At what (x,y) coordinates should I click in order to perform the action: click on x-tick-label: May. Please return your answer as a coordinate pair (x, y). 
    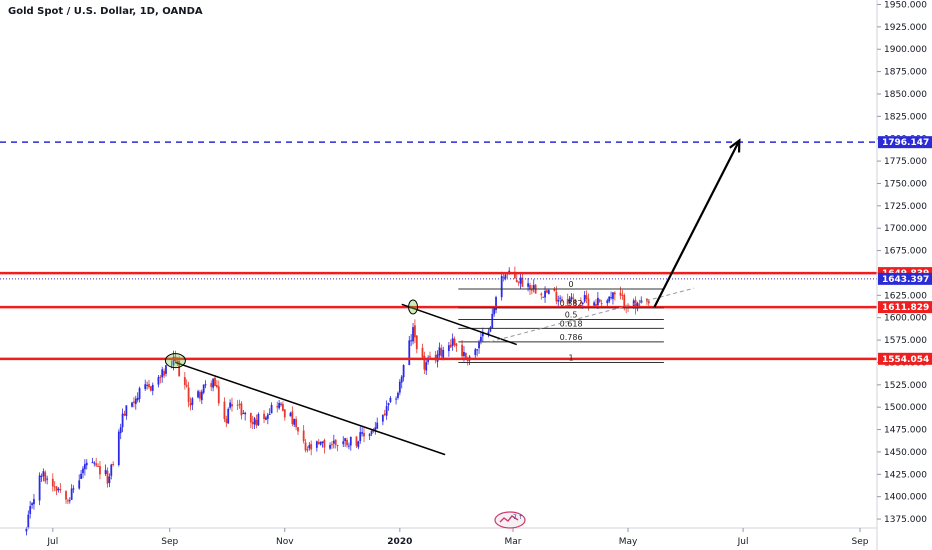
    Looking at the image, I should click on (628, 542).